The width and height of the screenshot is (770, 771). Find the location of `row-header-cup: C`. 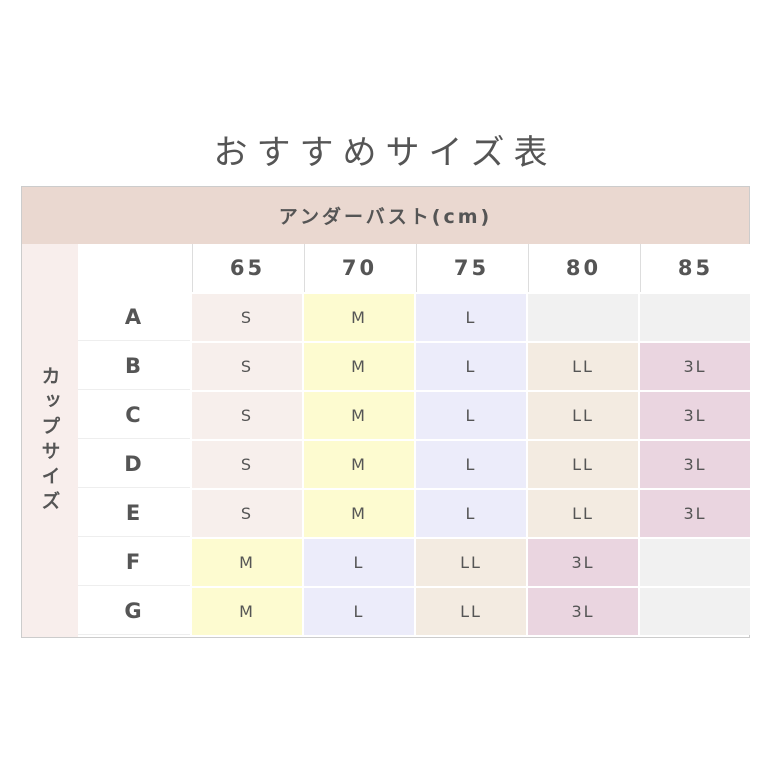

row-header-cup: C is located at coordinates (134, 415).